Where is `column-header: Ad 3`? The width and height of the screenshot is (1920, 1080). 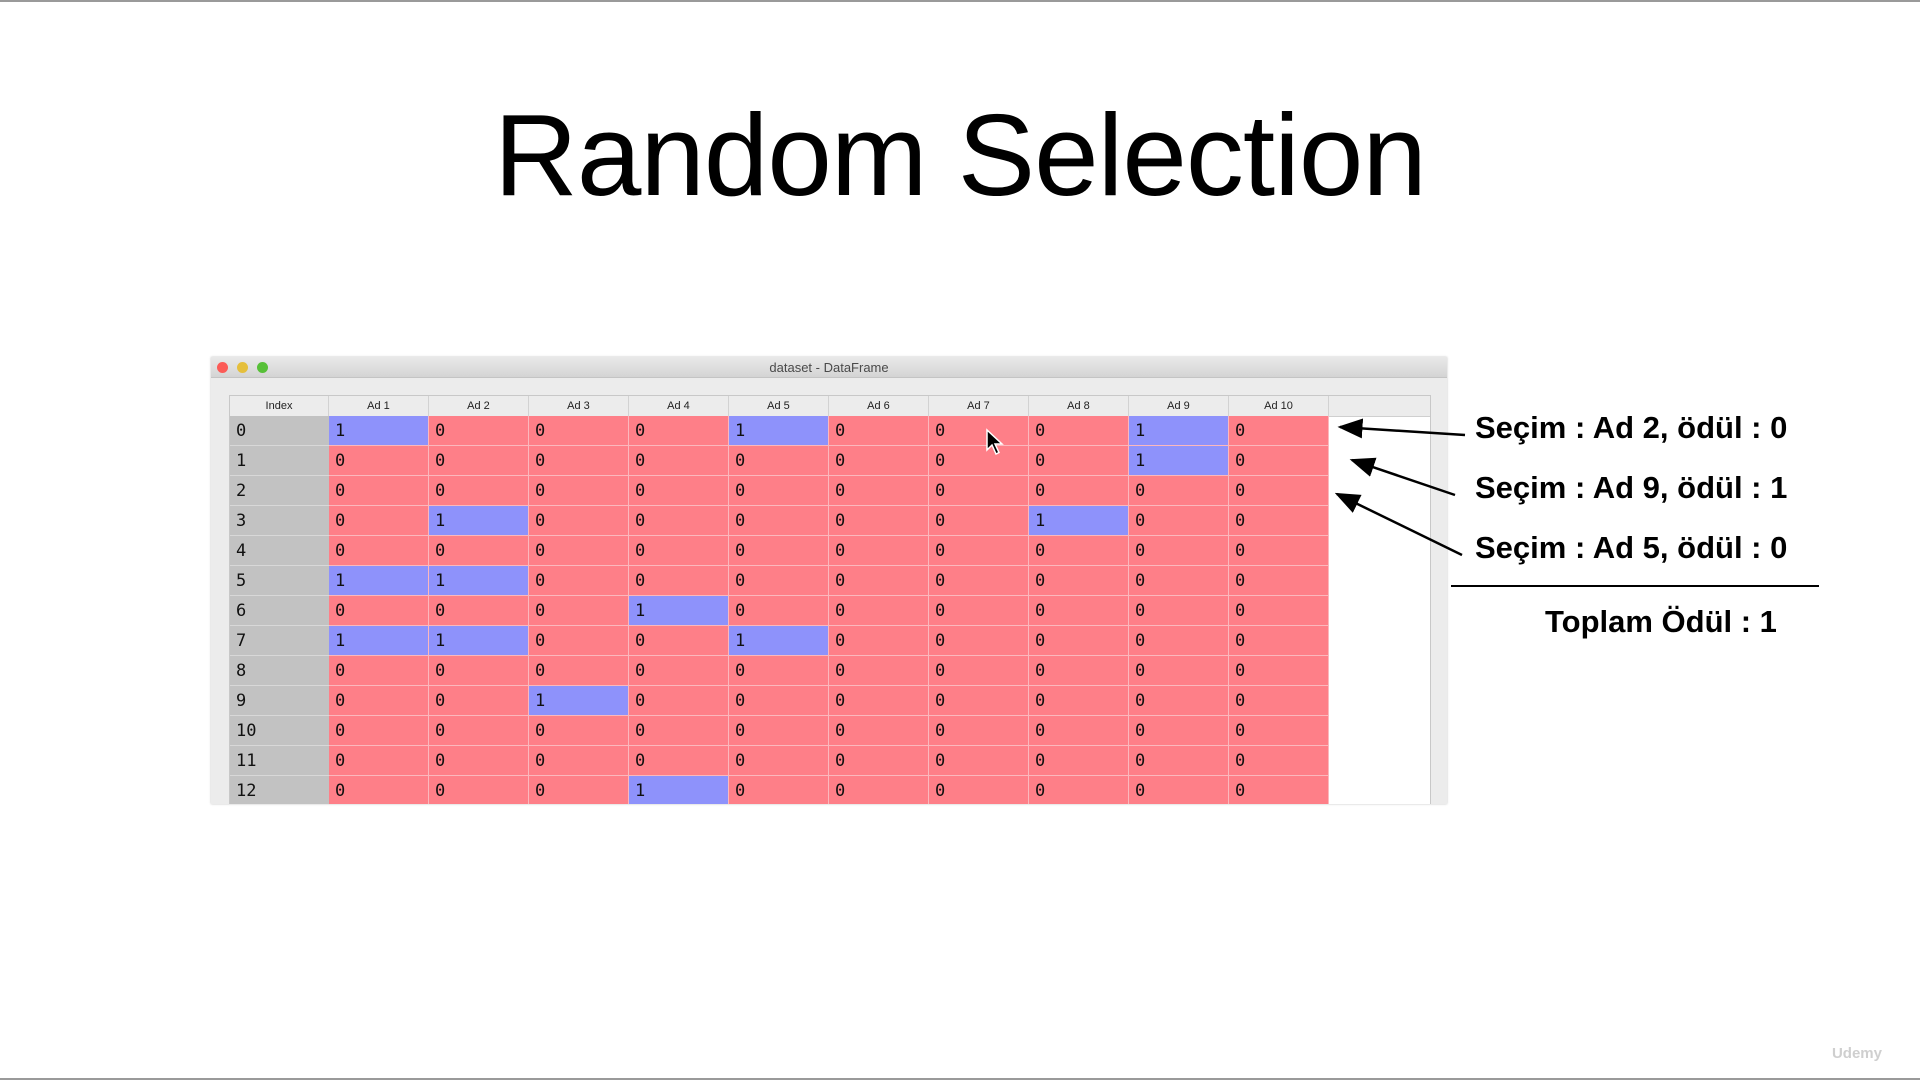
column-header: Ad 3 is located at coordinates (579, 406).